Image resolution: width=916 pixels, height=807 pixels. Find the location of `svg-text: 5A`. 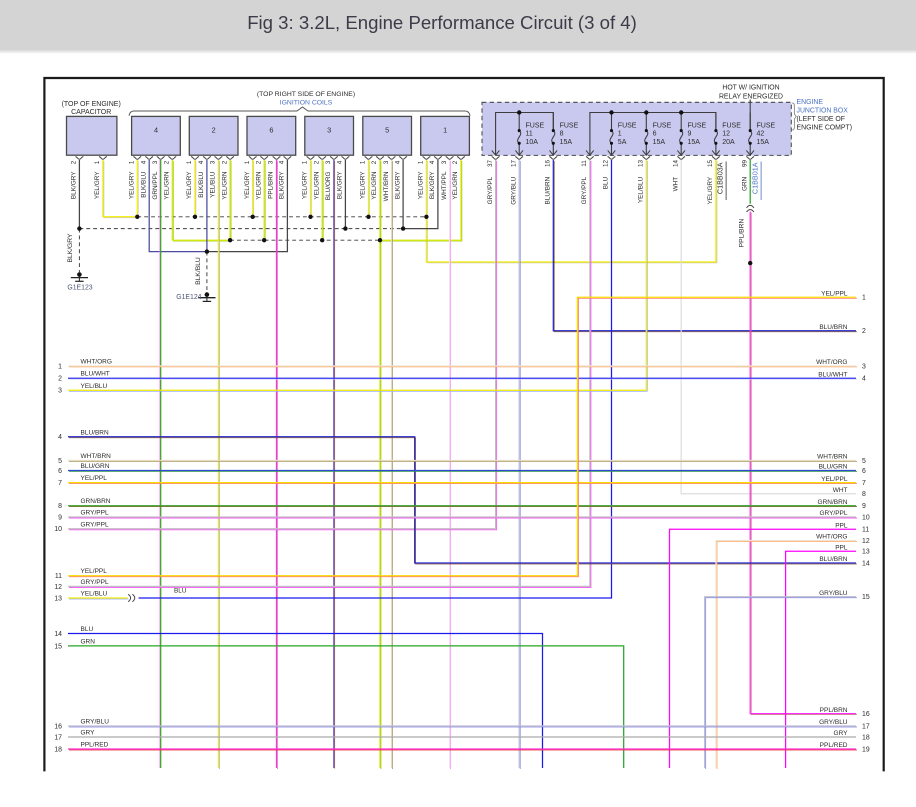

svg-text: 5A is located at coordinates (622, 142).